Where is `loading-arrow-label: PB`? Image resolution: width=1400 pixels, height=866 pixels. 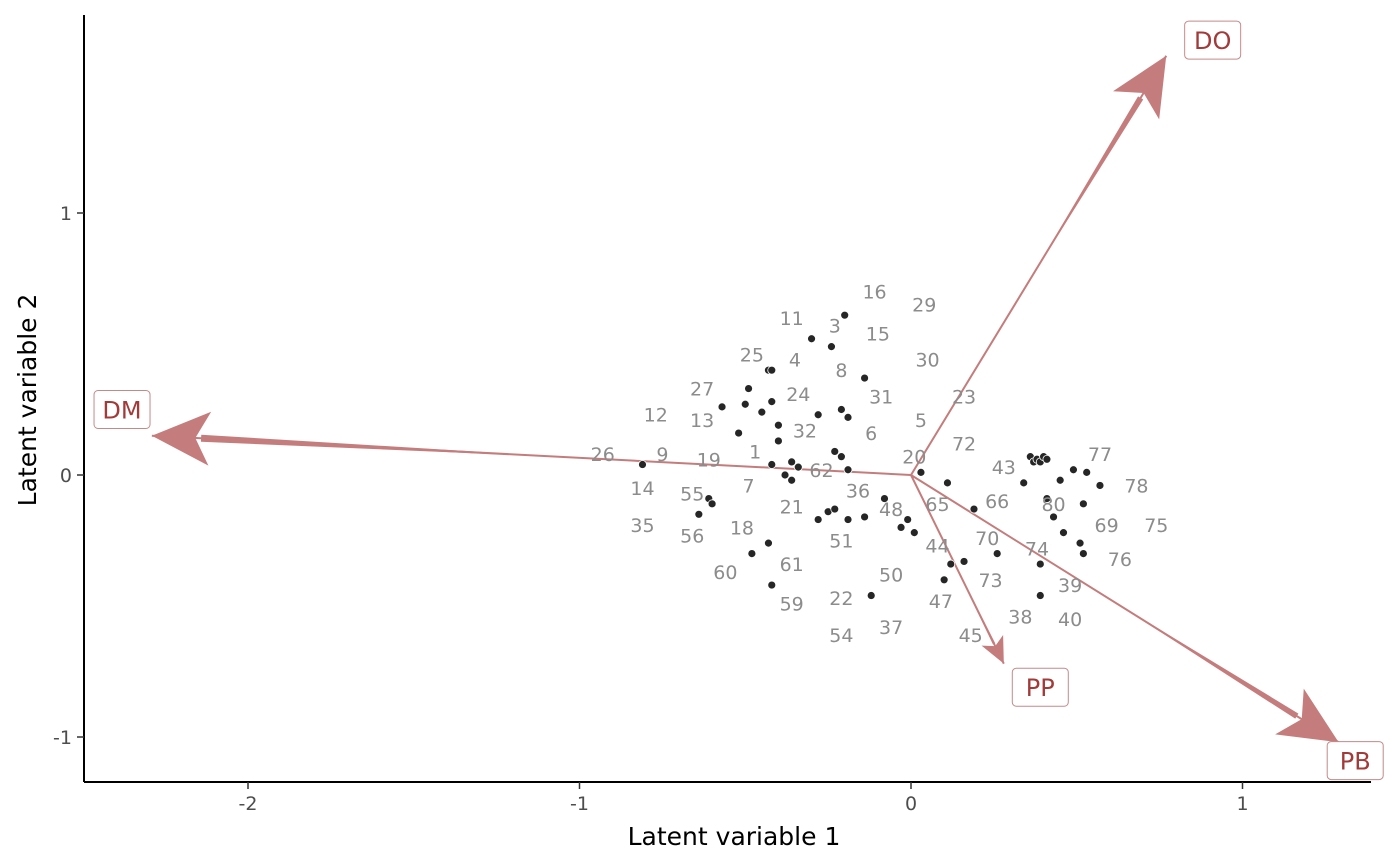 loading-arrow-label: PB is located at coordinates (1355, 761).